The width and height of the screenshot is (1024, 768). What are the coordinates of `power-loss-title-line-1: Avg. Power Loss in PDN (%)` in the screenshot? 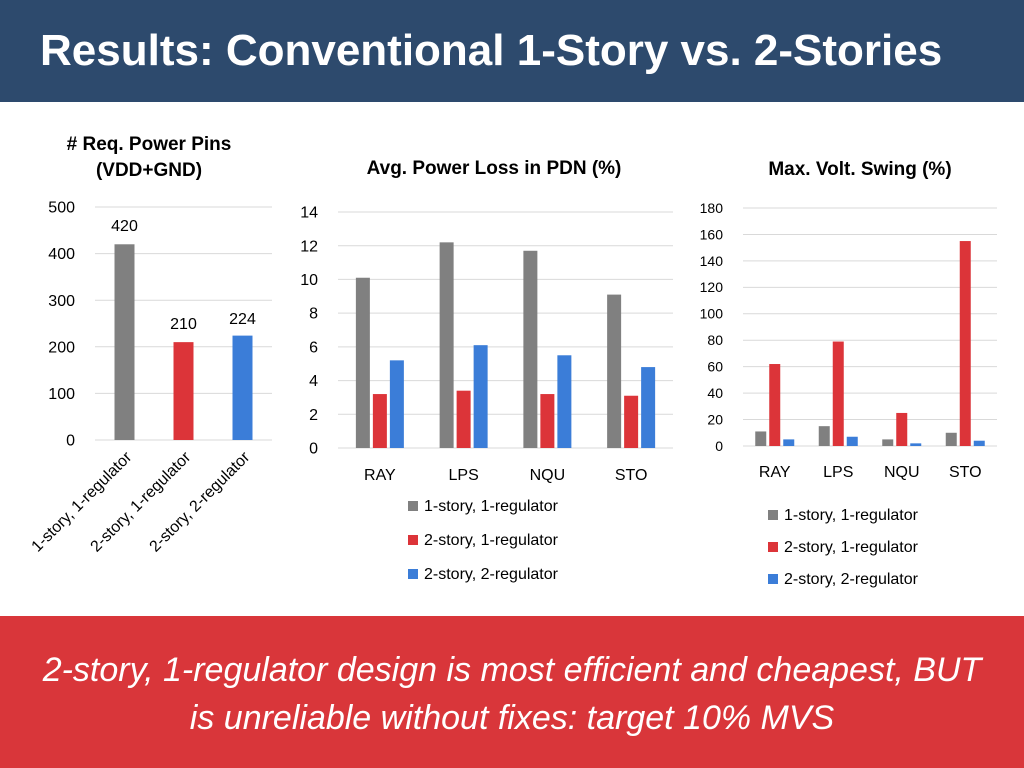 It's located at (494, 168).